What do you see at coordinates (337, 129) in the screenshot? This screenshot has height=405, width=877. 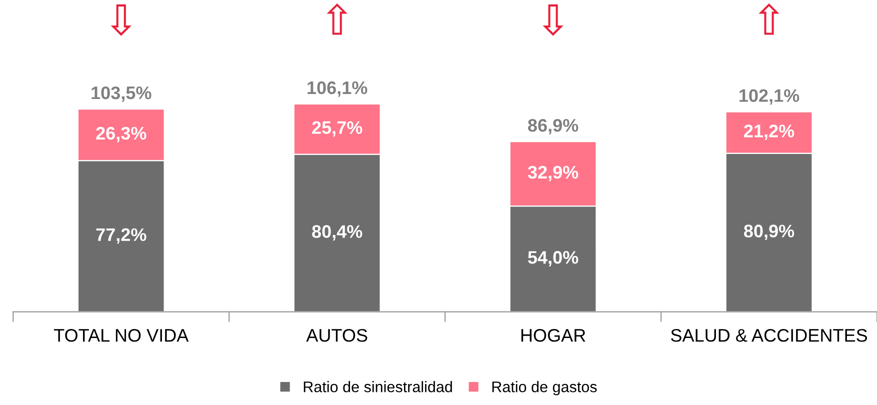 I see `data-label: 25,7%` at bounding box center [337, 129].